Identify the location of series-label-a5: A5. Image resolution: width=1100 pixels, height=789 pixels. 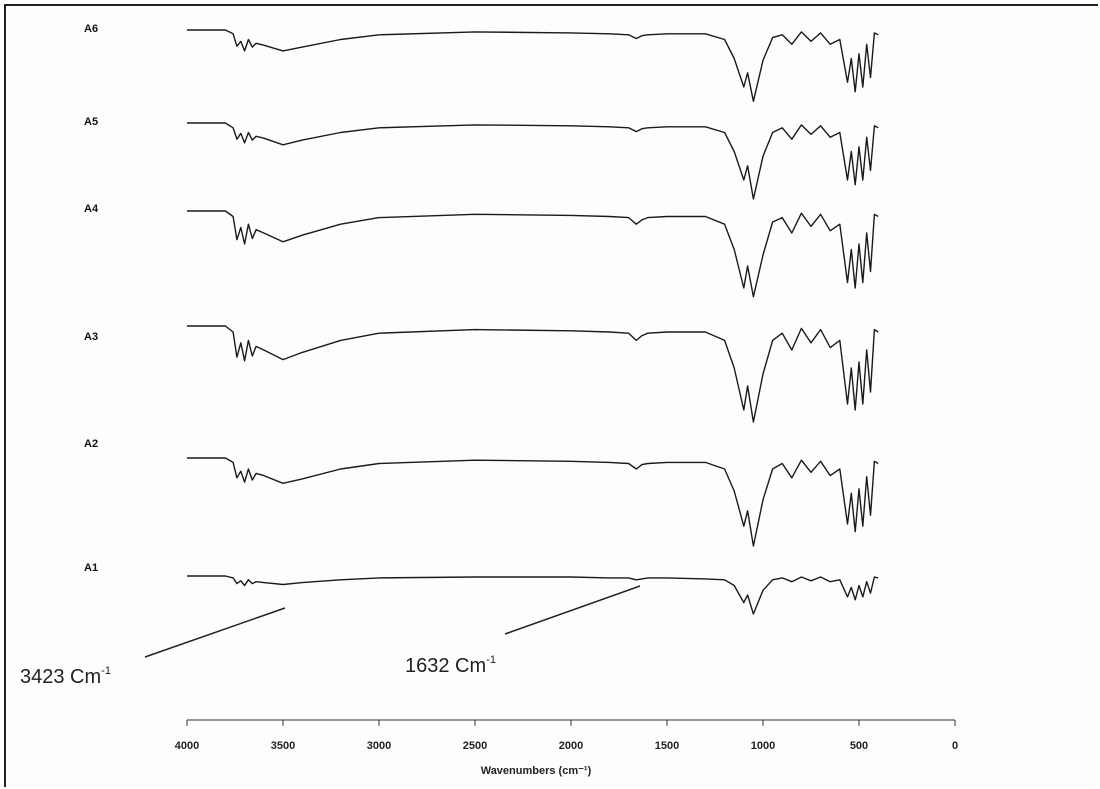
(91, 122).